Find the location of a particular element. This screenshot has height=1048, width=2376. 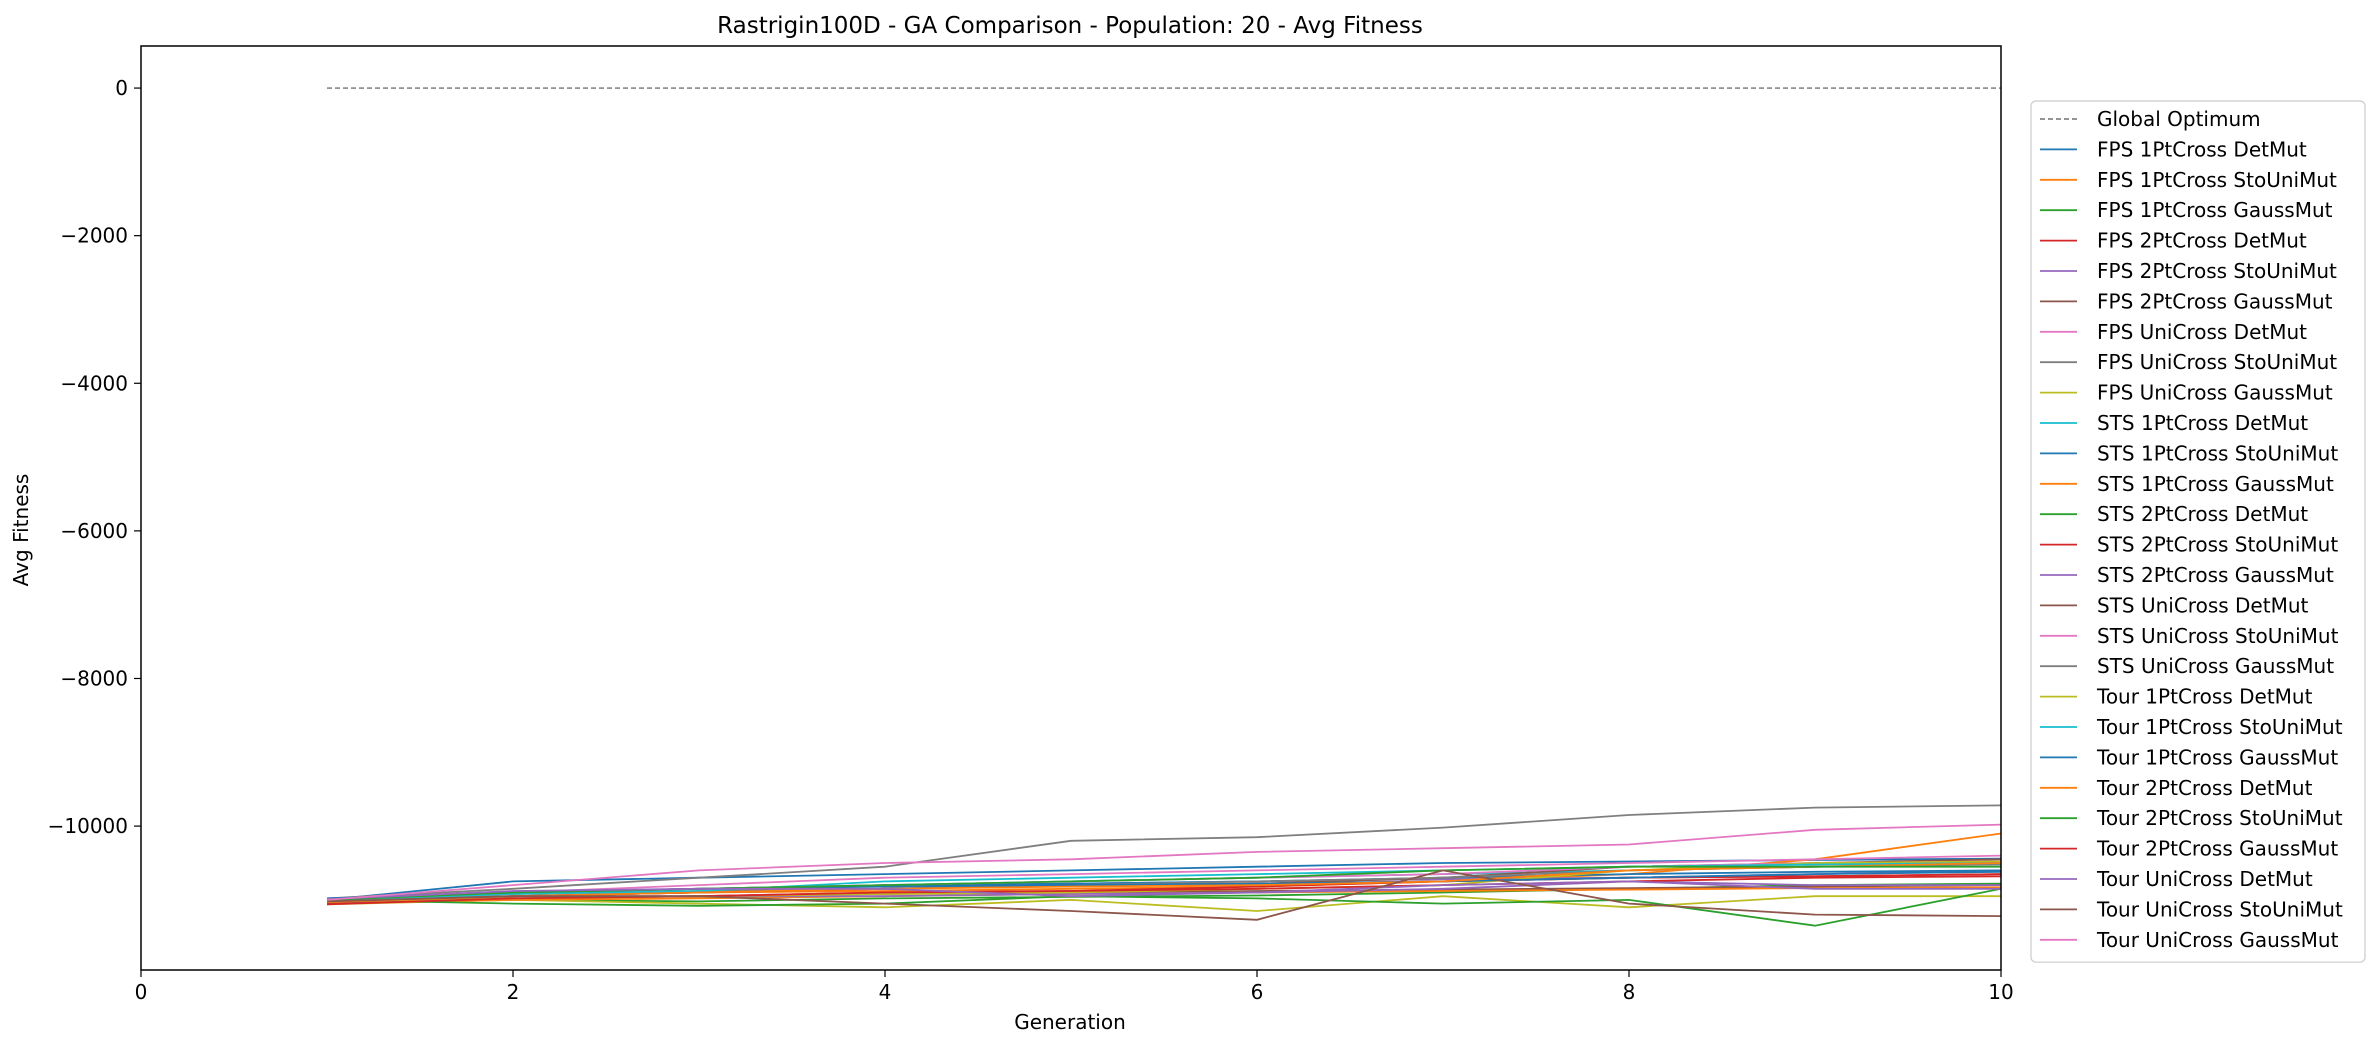

legend-label: FPS 1PtCross StoUniMut is located at coordinates (2217, 180).